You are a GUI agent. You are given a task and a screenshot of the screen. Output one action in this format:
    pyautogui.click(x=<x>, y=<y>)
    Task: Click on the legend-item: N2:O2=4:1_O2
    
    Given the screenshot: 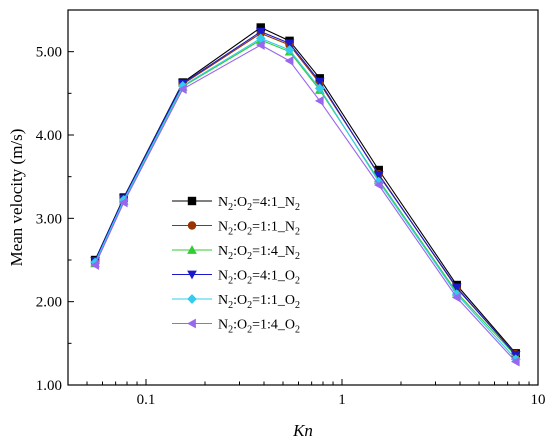 What is the action you would take?
    pyautogui.click(x=236, y=278)
    